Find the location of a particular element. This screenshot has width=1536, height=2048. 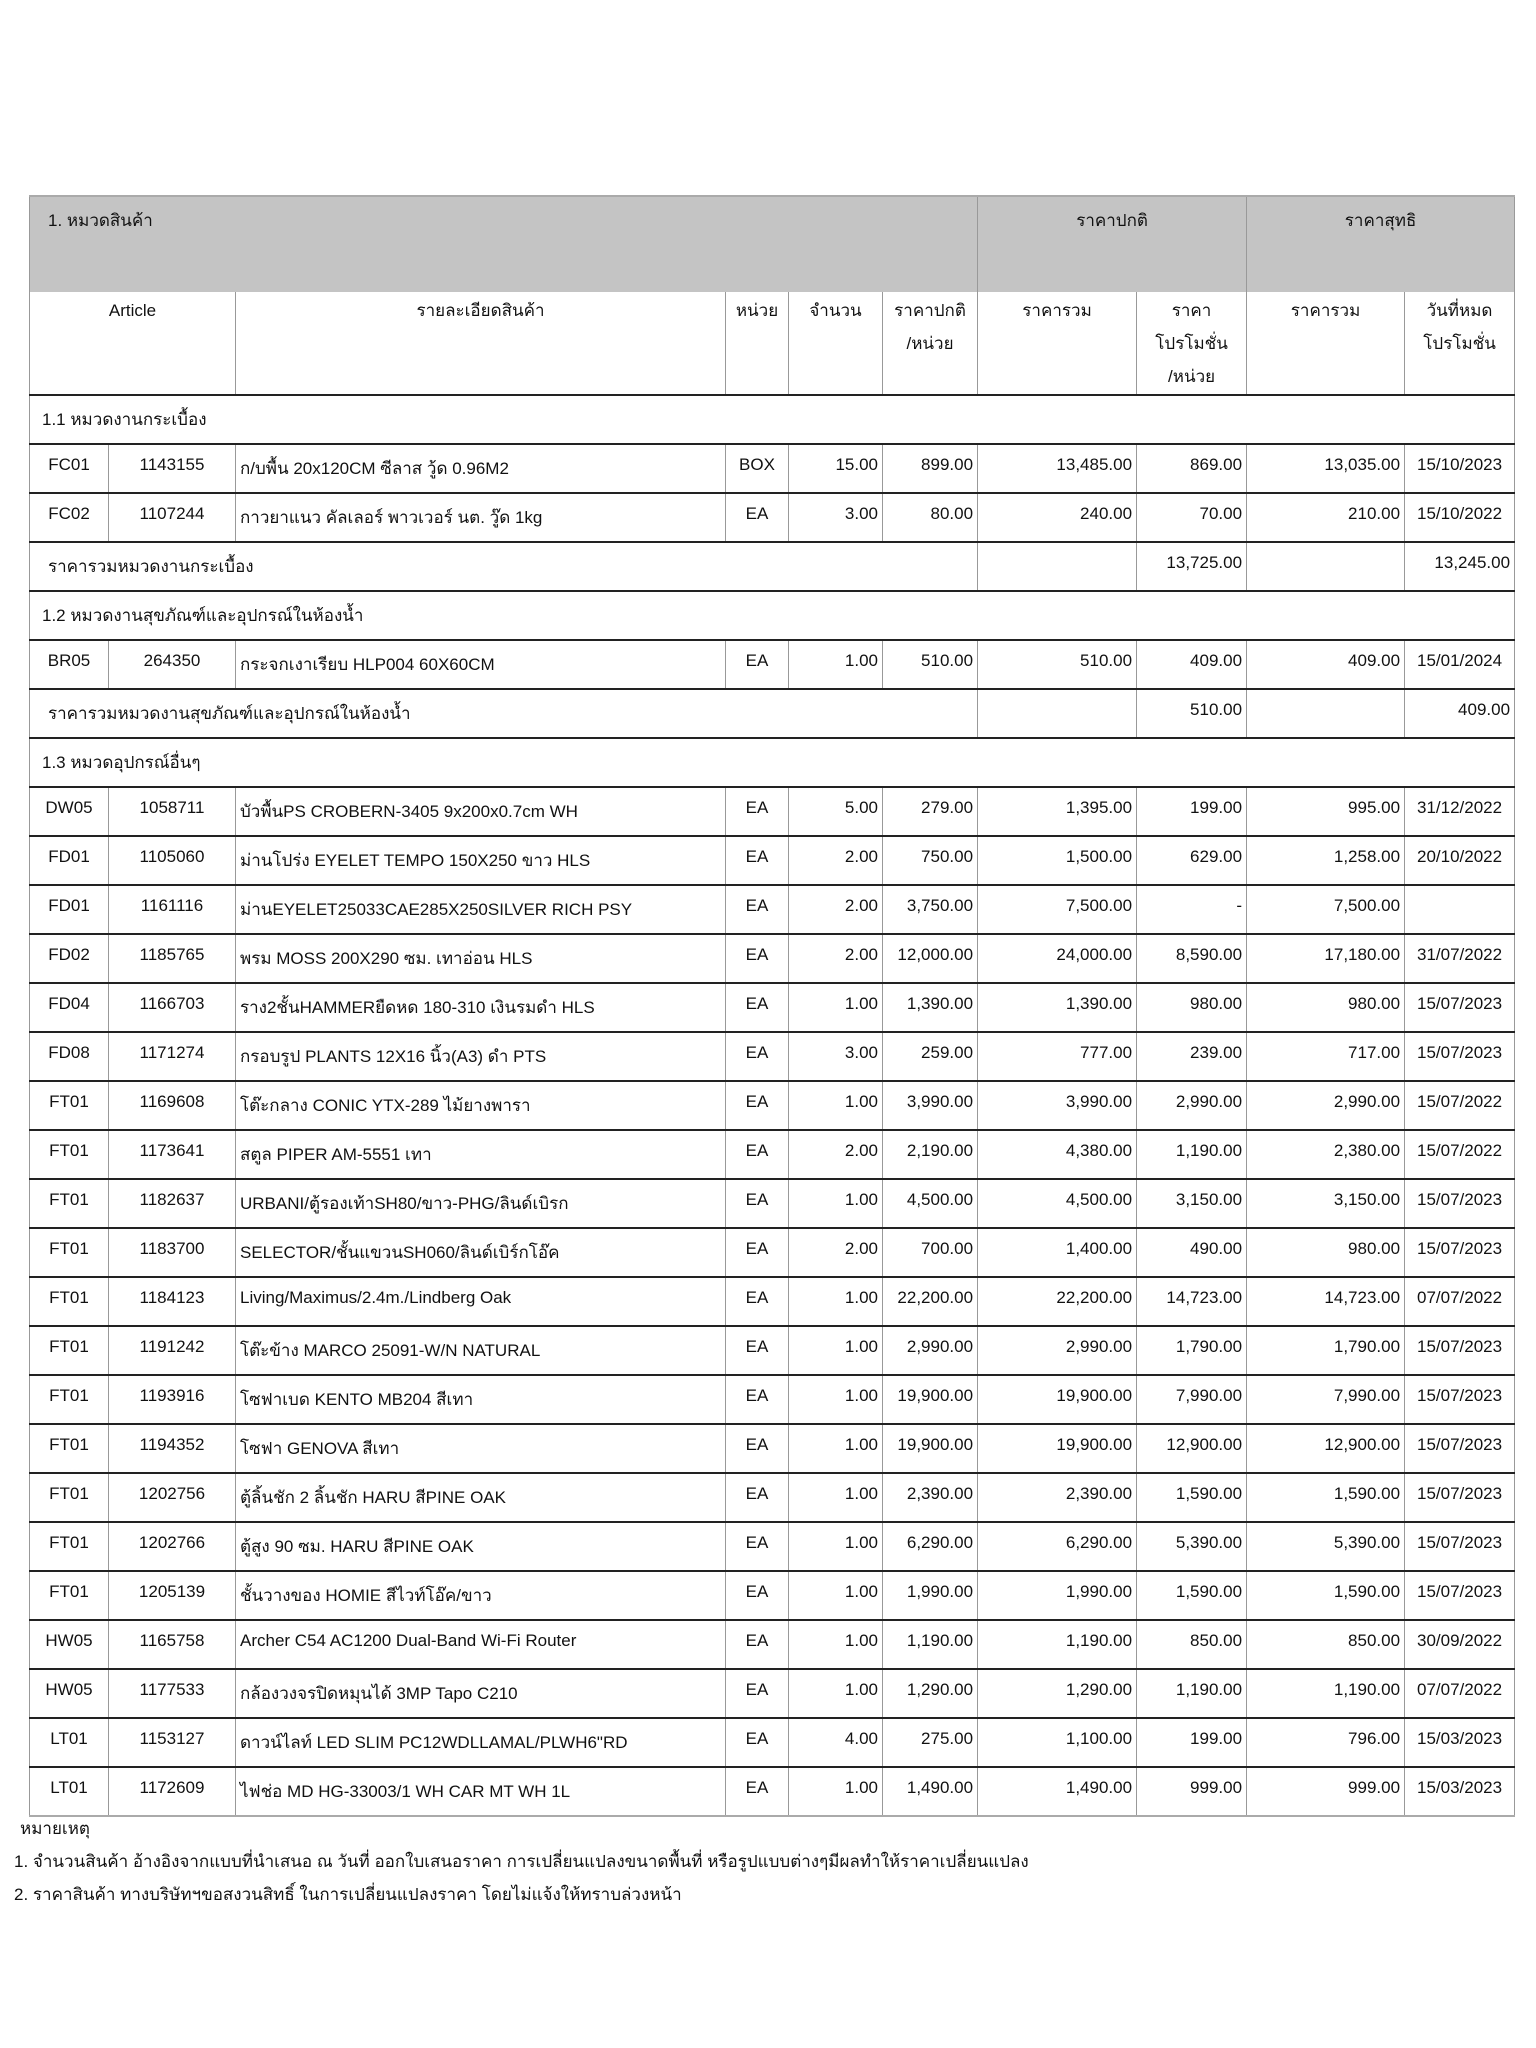

promo-price: 850.00 is located at coordinates (1192, 1644).